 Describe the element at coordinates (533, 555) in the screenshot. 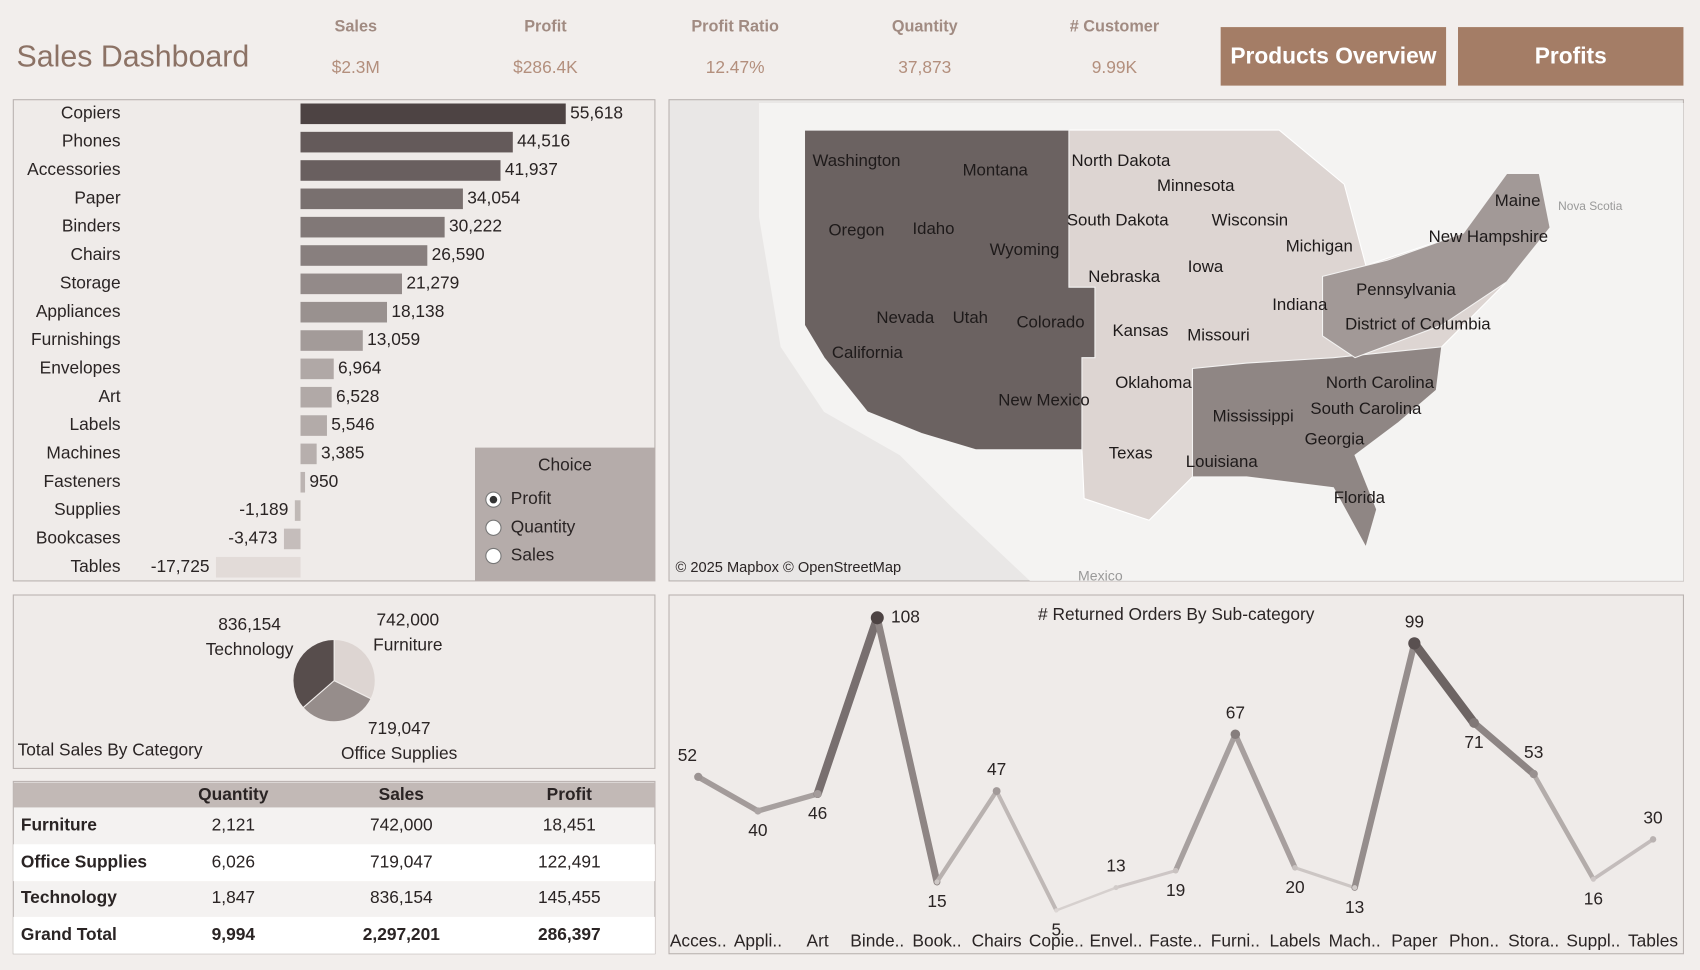

I see `radio-label: Sales` at that location.